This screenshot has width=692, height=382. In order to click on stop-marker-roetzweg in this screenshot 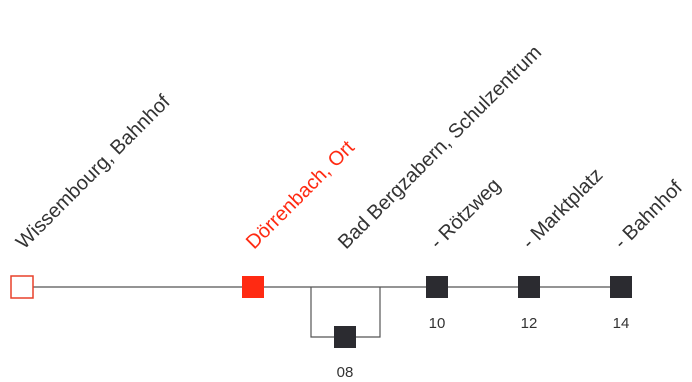, I will do `click(437, 287)`.